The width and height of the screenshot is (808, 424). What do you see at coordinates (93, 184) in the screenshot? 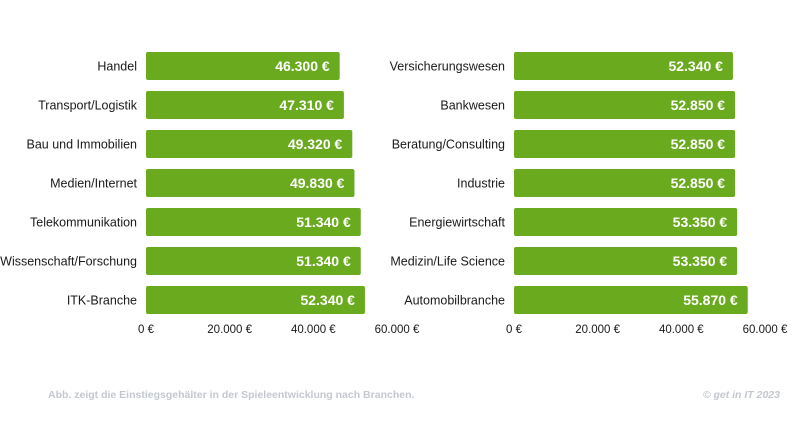
I see `category-label: Medien/Internet` at bounding box center [93, 184].